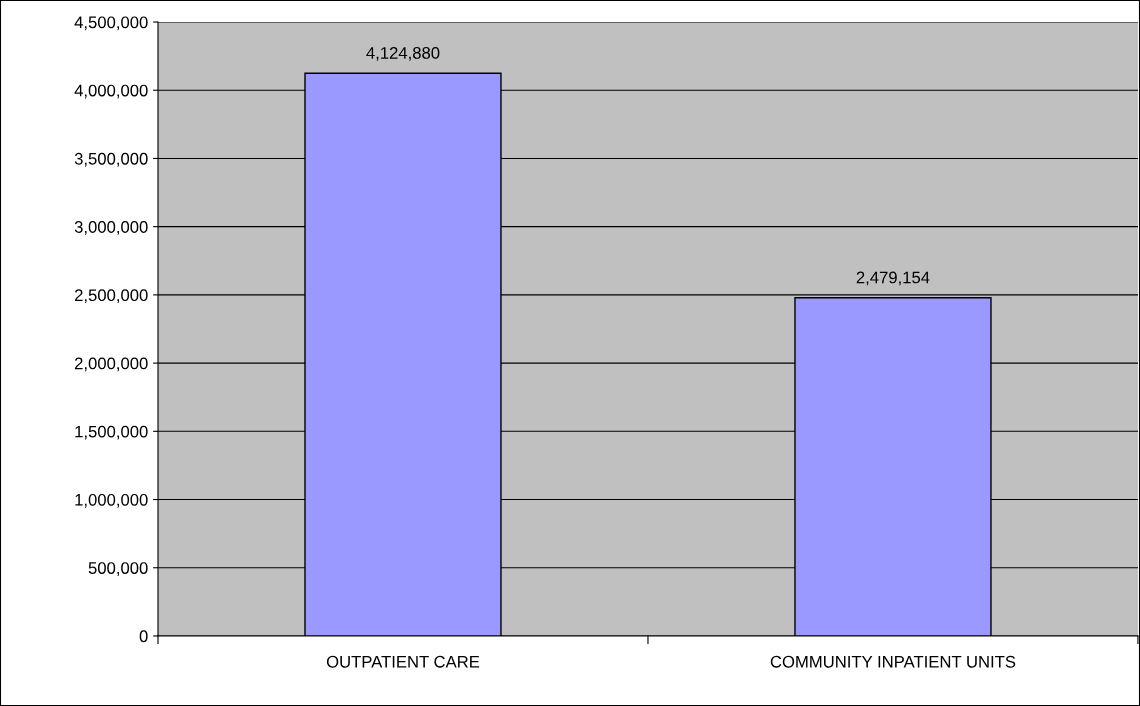 The image size is (1140, 706). Describe the element at coordinates (111, 91) in the screenshot. I see `y-tick-label: 4,000,000` at that location.